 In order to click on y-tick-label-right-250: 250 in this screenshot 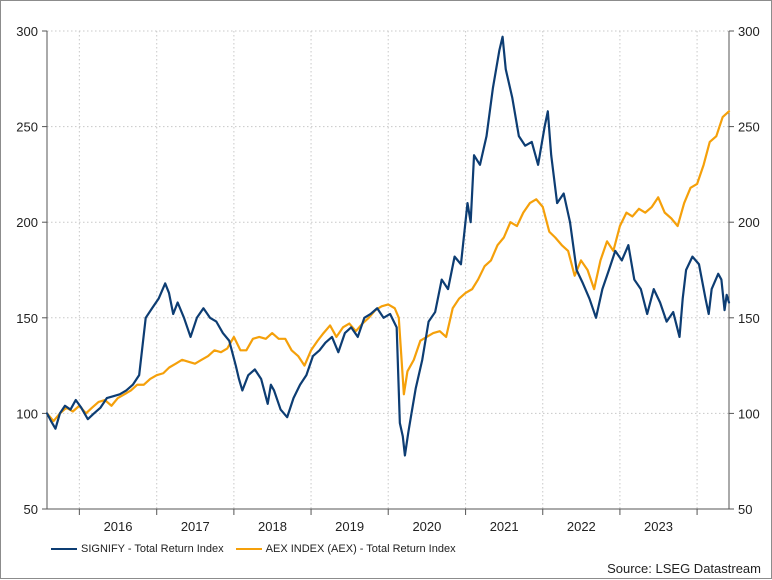, I will do `click(749, 127)`.